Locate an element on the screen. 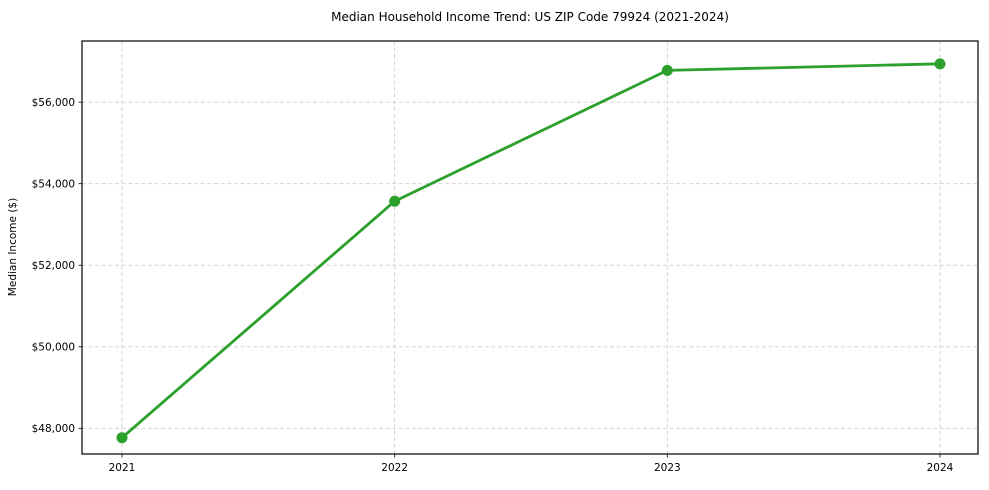 This screenshot has height=490, width=989. x-tick-label: 2022 is located at coordinates (394, 468).